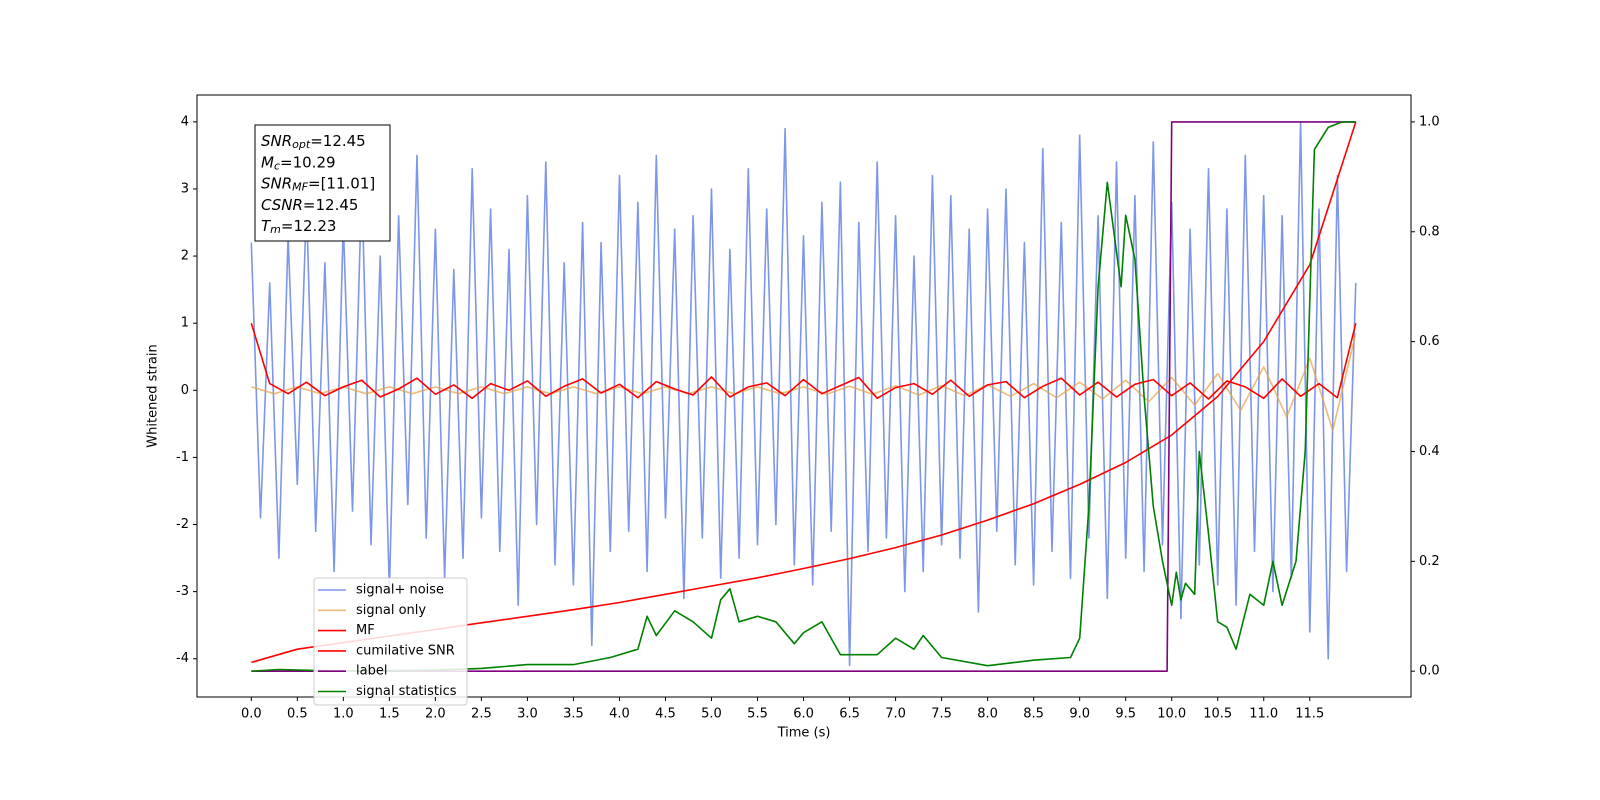 This screenshot has height=800, width=1600. Describe the element at coordinates (185, 121) in the screenshot. I see `y-tick-label: 4` at that location.